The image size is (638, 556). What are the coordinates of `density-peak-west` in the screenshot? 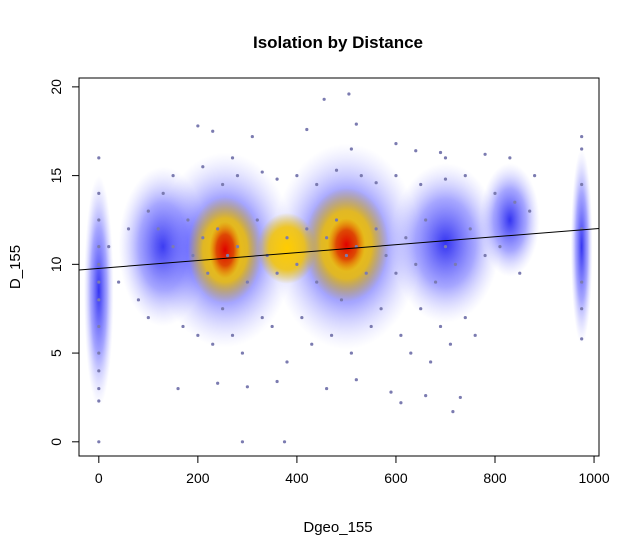 It's located at (225, 250).